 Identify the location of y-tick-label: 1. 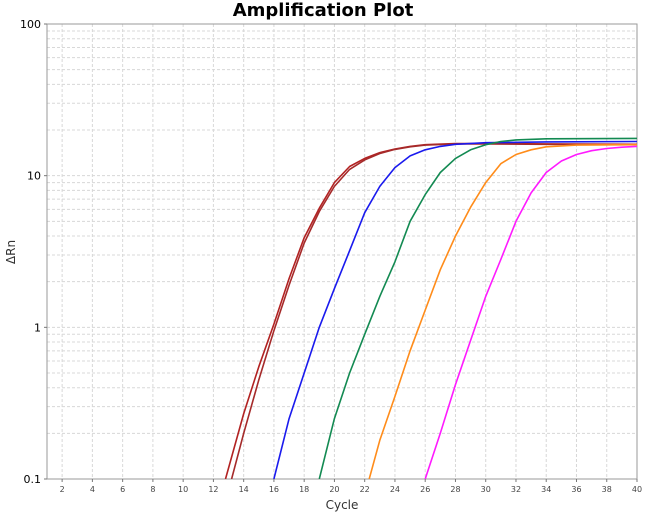
(37, 327).